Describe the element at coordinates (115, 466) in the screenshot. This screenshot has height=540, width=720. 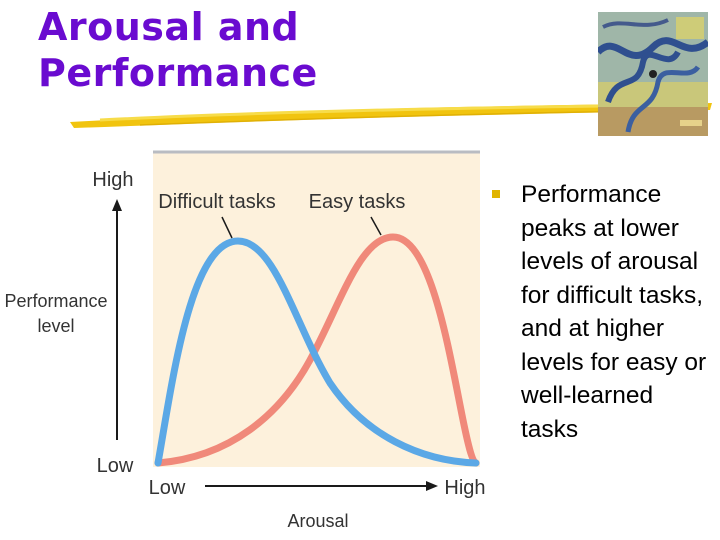
I see `y-low-label: Low` at that location.